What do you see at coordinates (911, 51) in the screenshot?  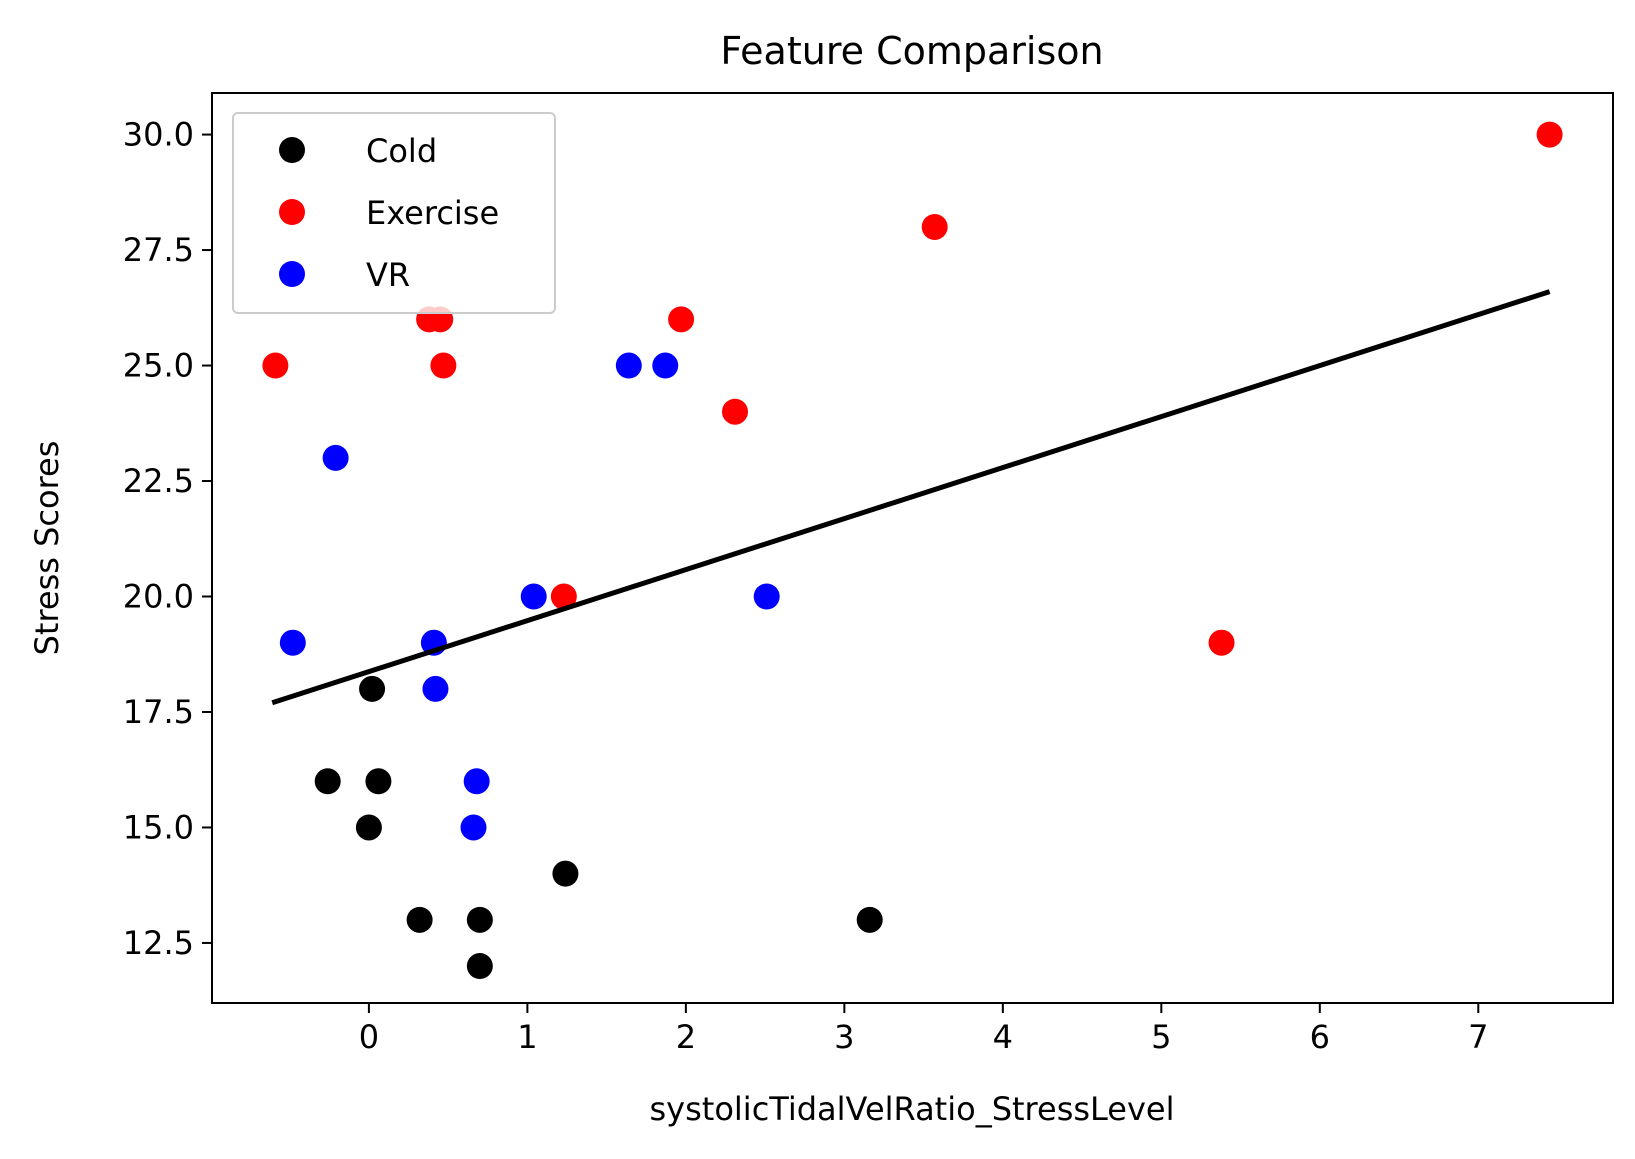 I see `chart-title: Feature Comparison` at bounding box center [911, 51].